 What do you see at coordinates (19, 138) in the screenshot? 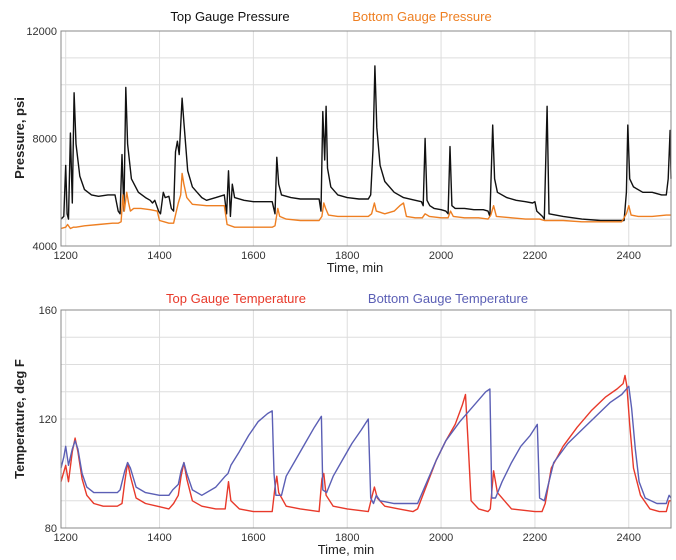
I see `pressure-y-axis-label: Pressure, psi` at bounding box center [19, 138].